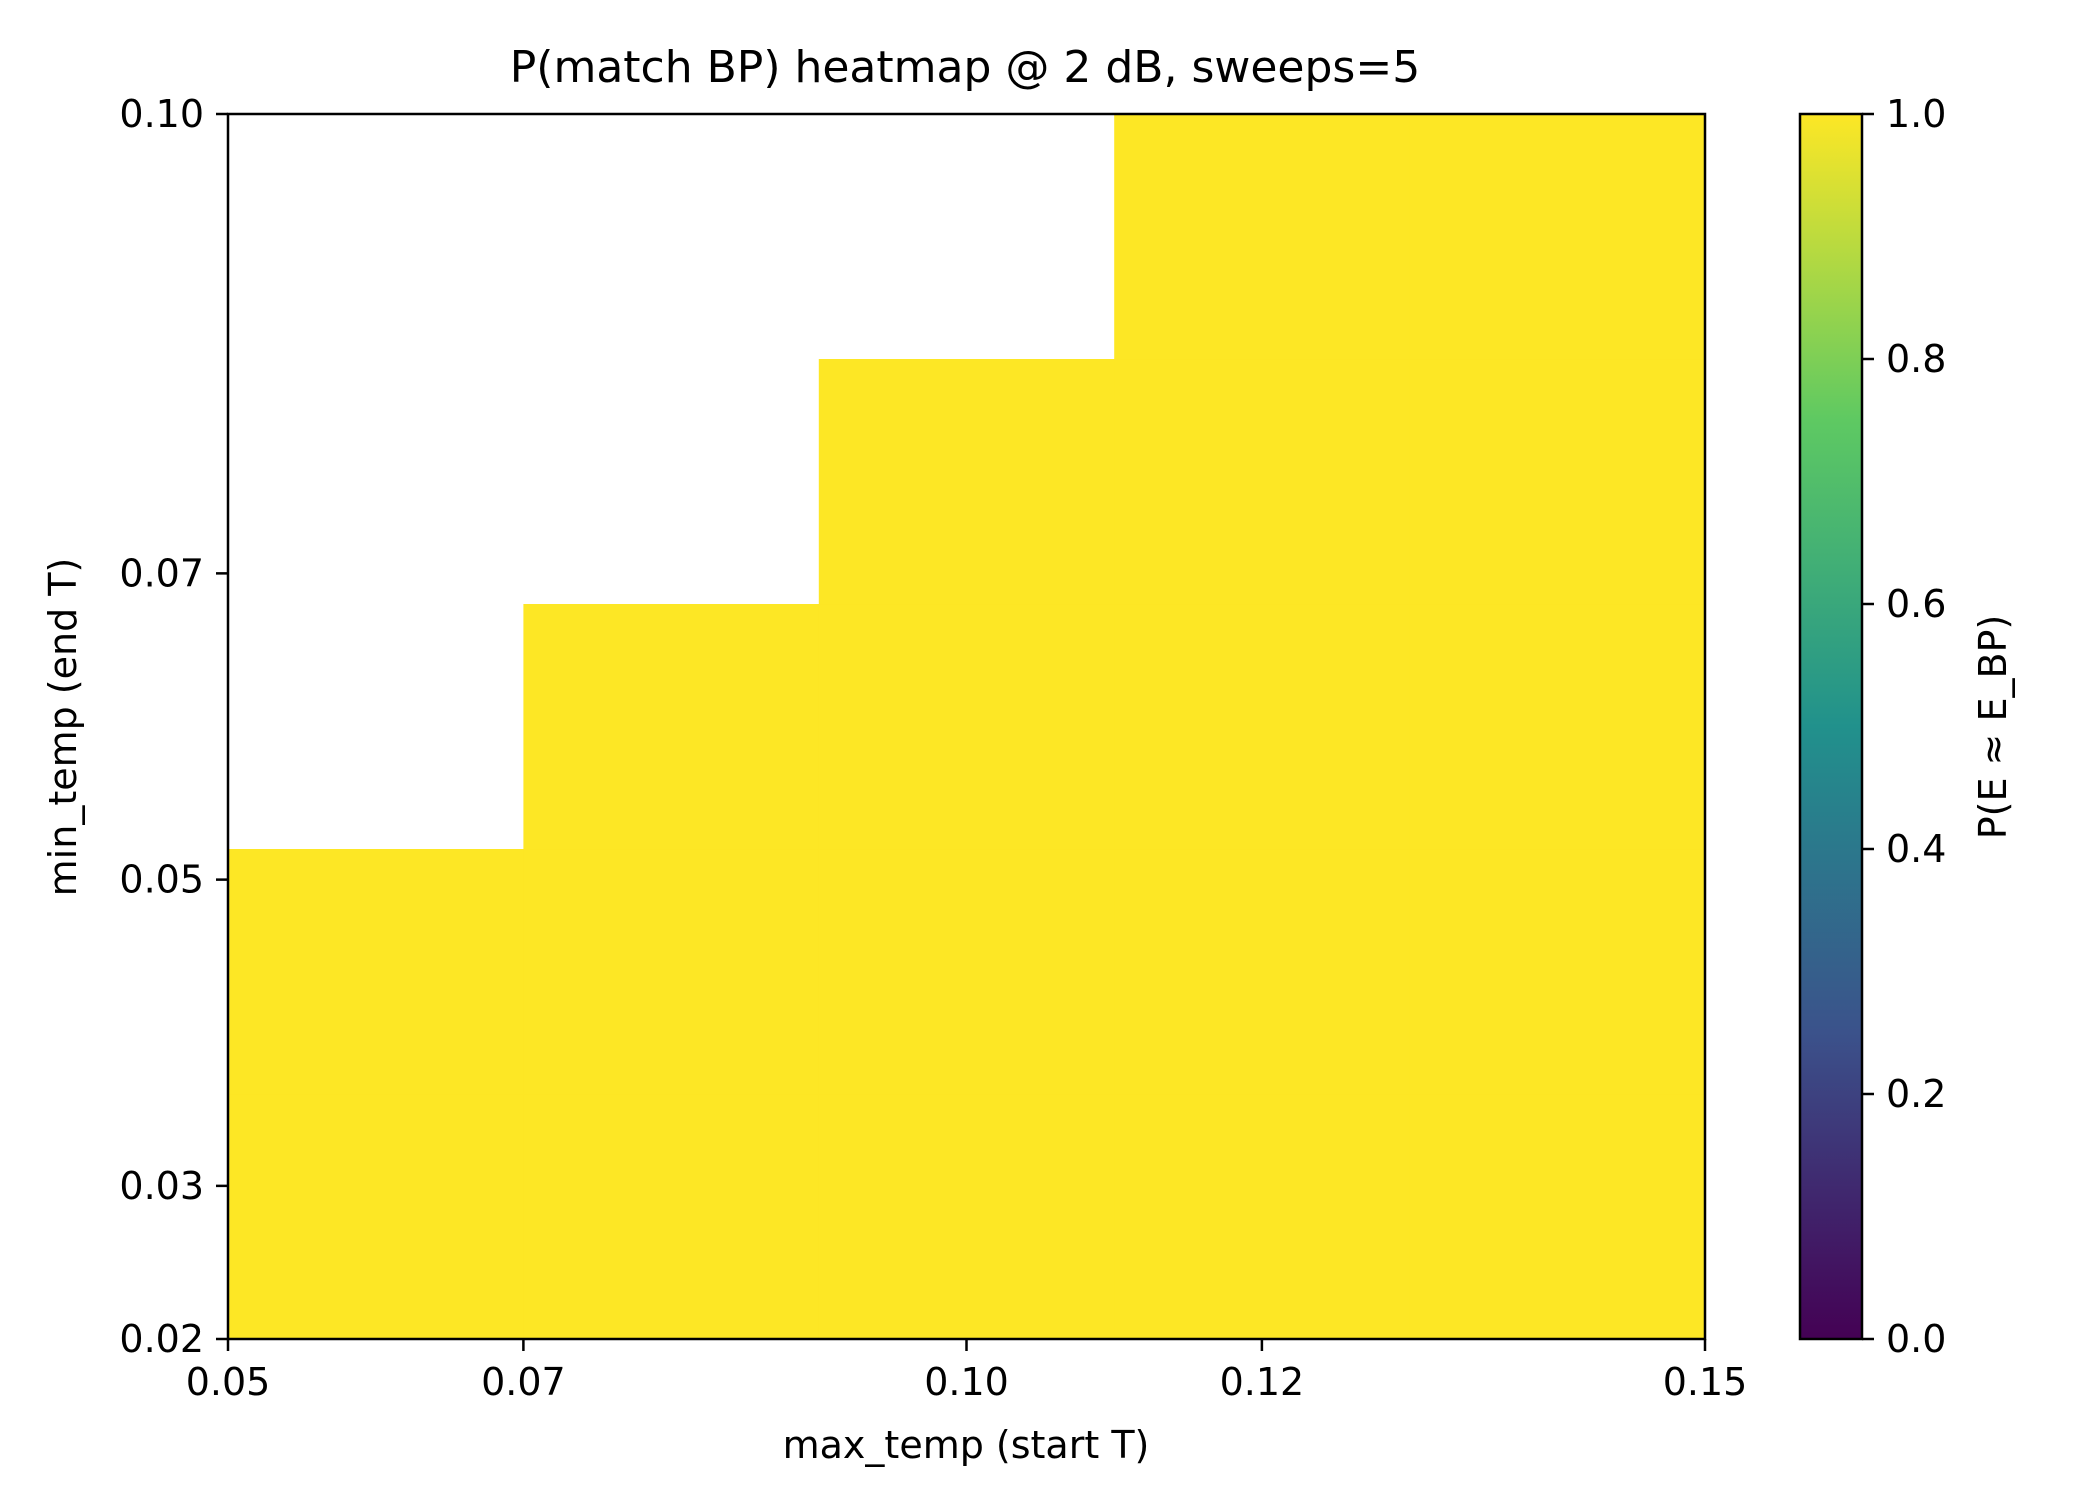  Describe the element at coordinates (161, 880) in the screenshot. I see `y-tick-label: 0.05` at that location.